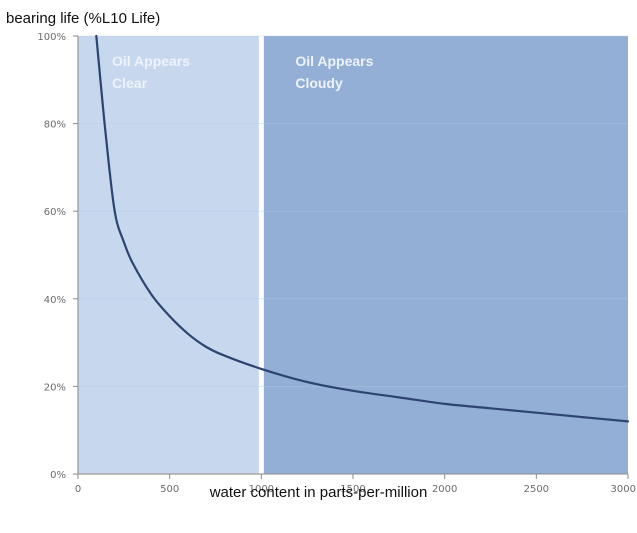  Describe the element at coordinates (151, 72) in the screenshot. I see `region-label-0: Oil Appears Clear` at that location.